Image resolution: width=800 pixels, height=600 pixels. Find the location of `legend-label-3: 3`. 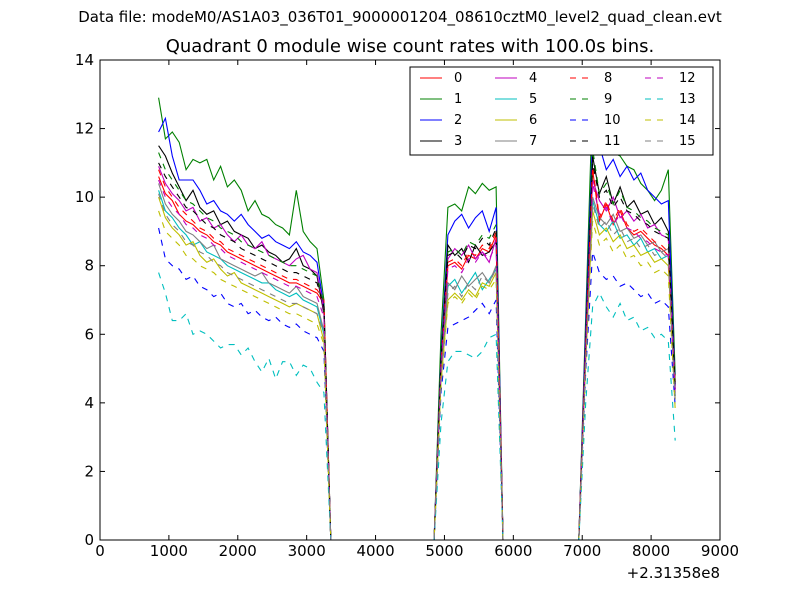

legend-label-3: 3 is located at coordinates (458, 141).